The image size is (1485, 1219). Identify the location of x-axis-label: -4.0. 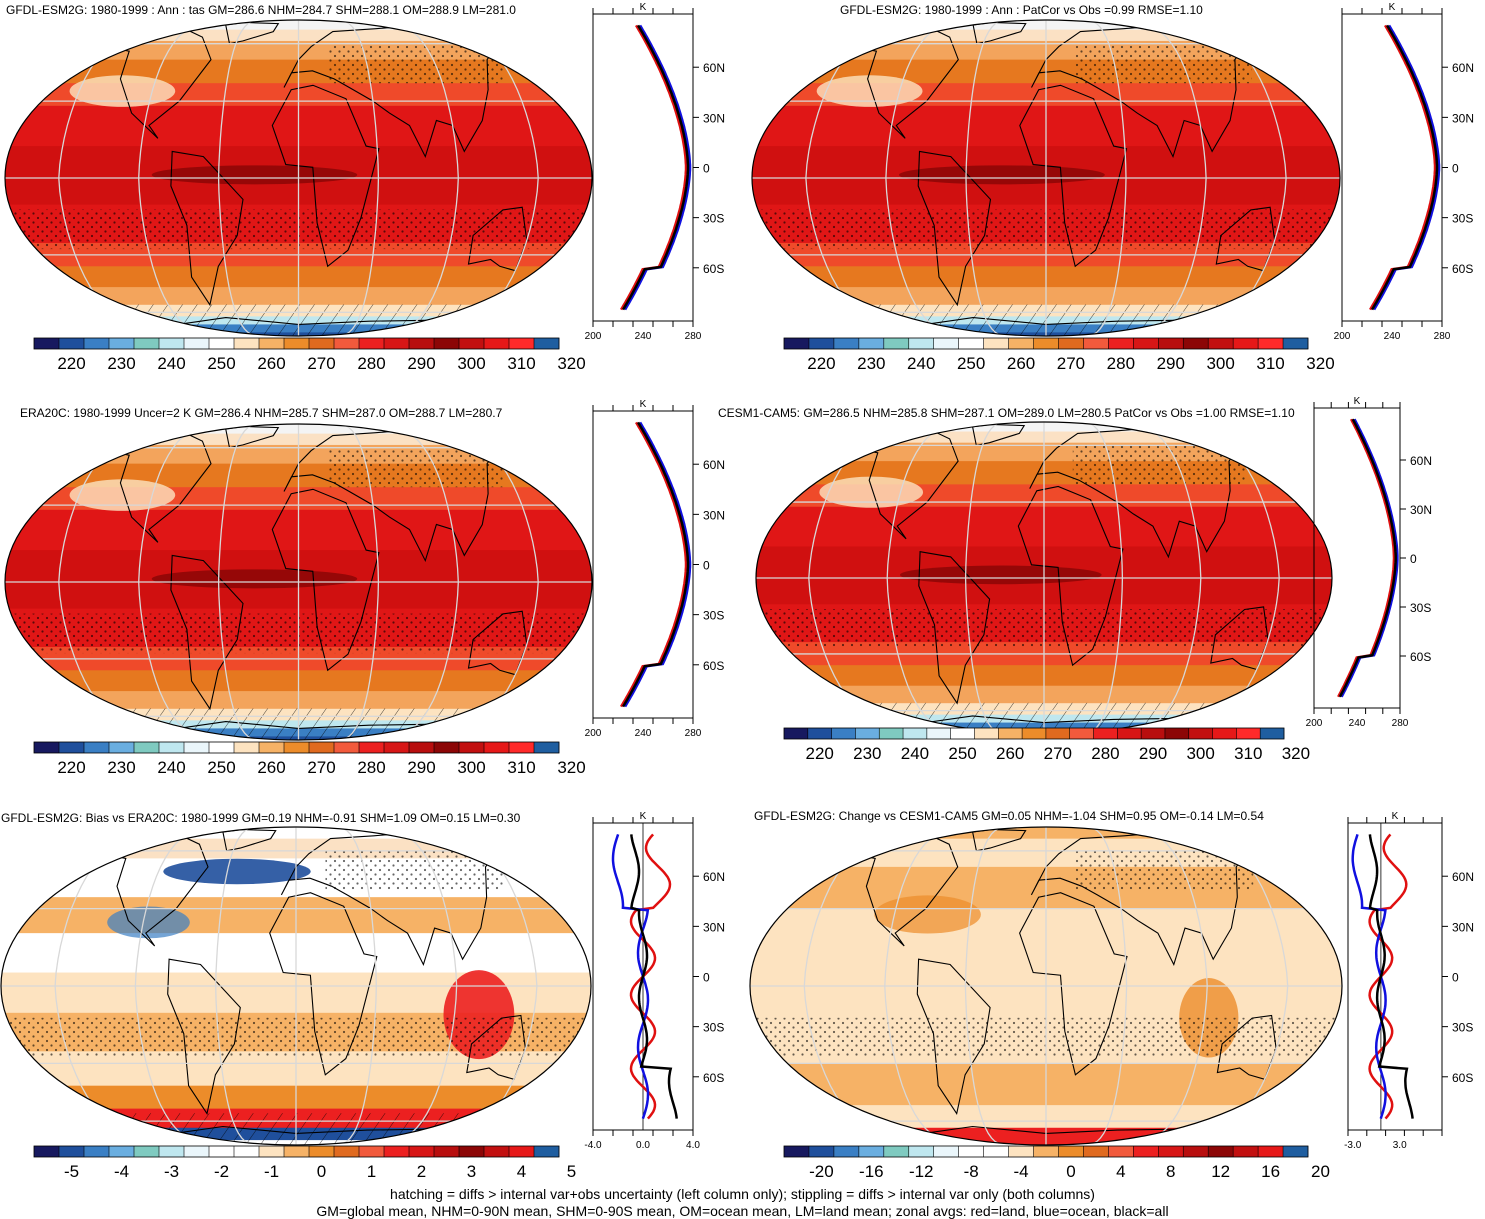
(593, 1145).